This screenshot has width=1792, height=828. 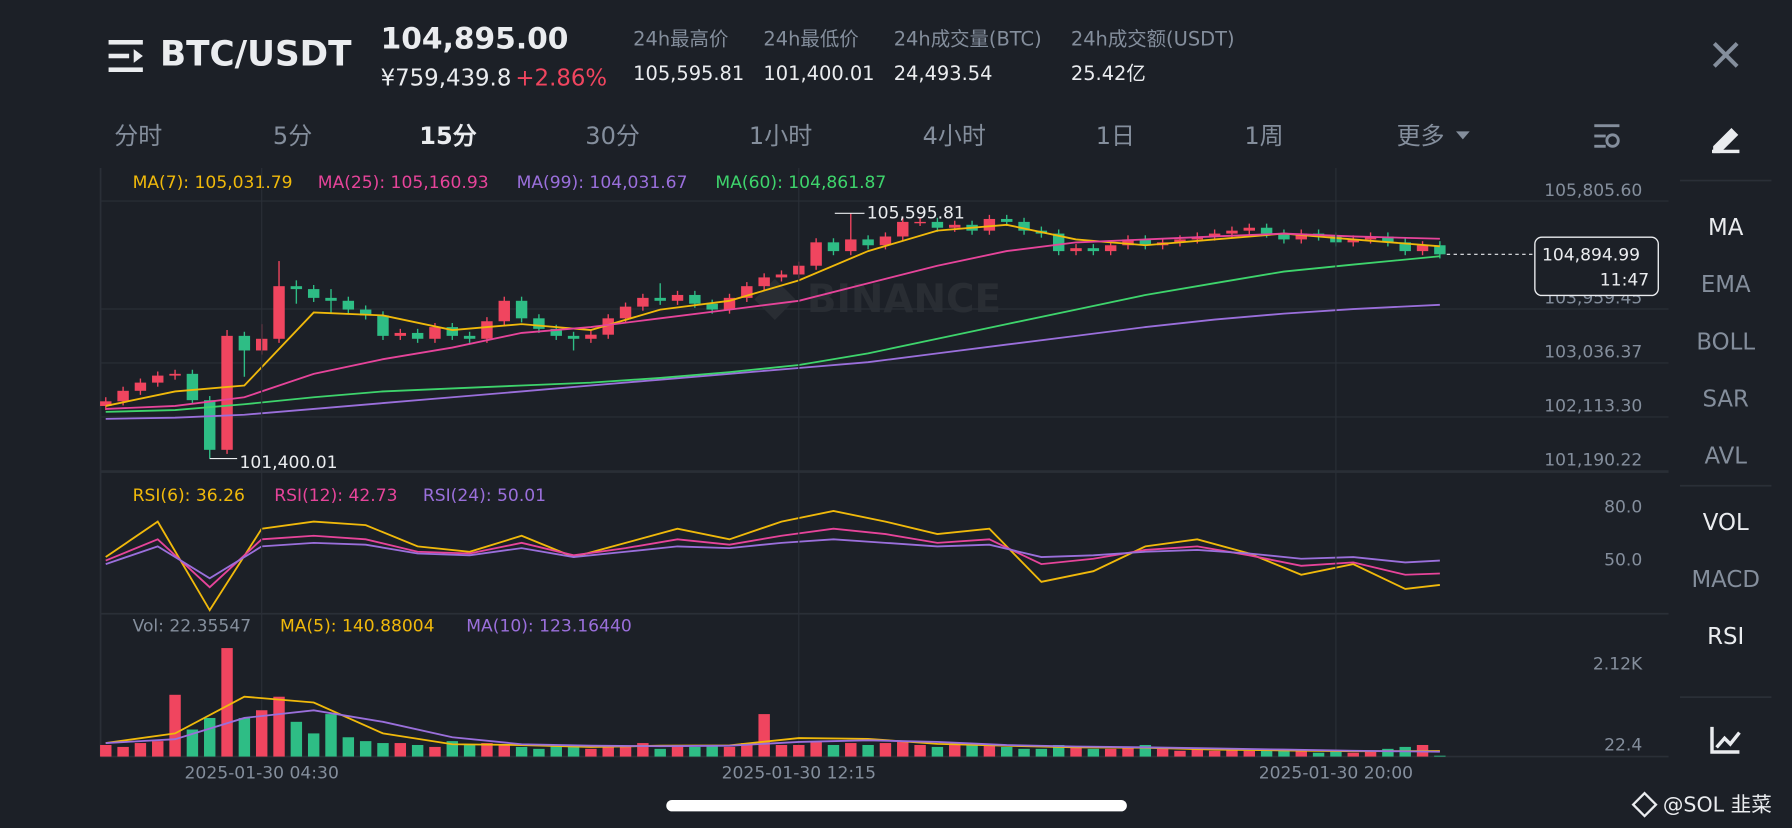 What do you see at coordinates (1726, 523) in the screenshot?
I see `indicator-option: VOL` at bounding box center [1726, 523].